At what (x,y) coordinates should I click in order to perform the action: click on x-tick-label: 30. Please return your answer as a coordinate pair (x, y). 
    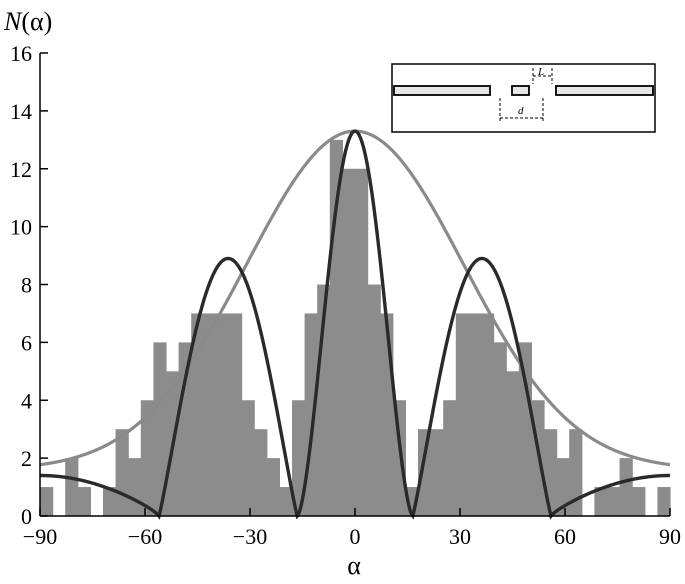
    Looking at the image, I should click on (460, 536).